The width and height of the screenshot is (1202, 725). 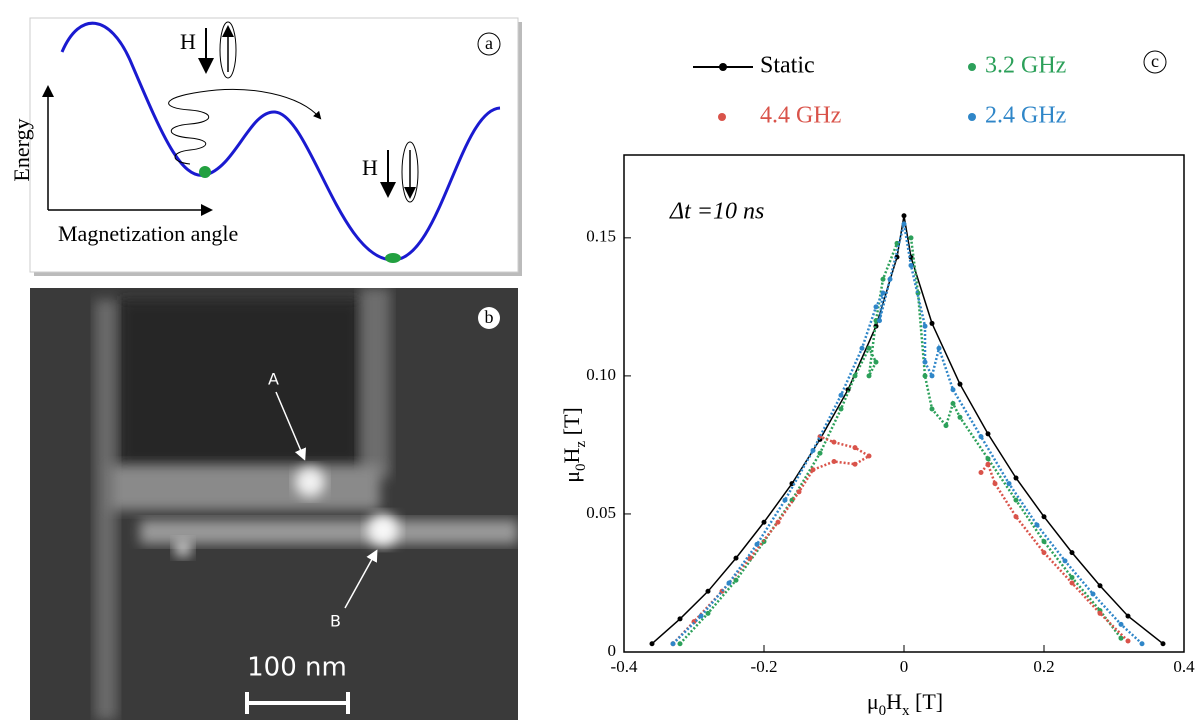 What do you see at coordinates (489, 317) in the screenshot?
I see `panel-label: b` at bounding box center [489, 317].